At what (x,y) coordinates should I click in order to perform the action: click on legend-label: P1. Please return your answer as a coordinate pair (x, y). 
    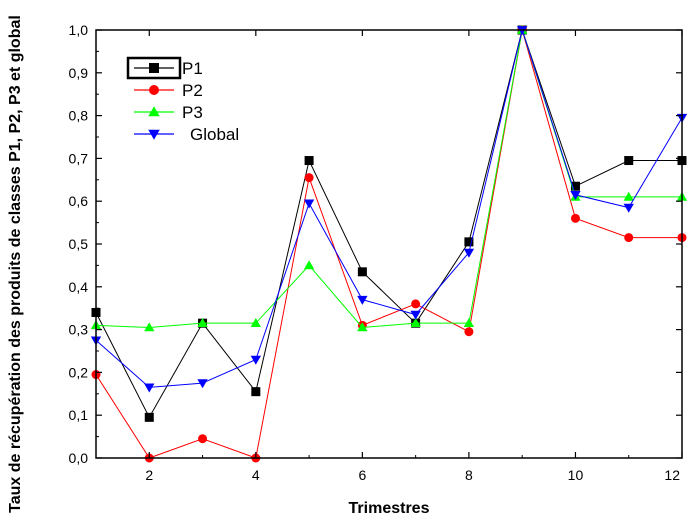
    Looking at the image, I should click on (192, 68).